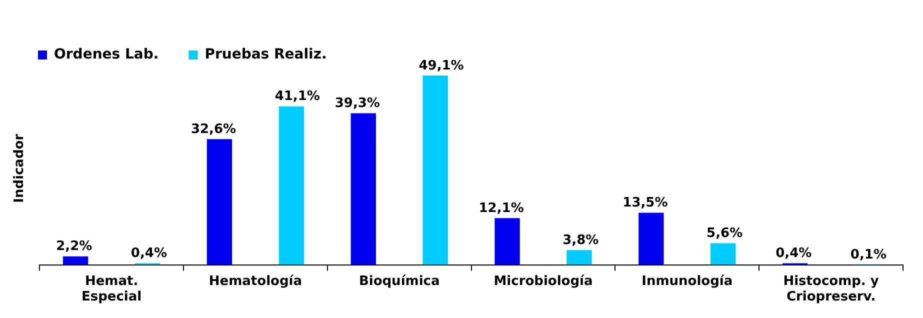  What do you see at coordinates (399, 281) in the screenshot?
I see `x-tick-label: Bioquímica` at bounding box center [399, 281].